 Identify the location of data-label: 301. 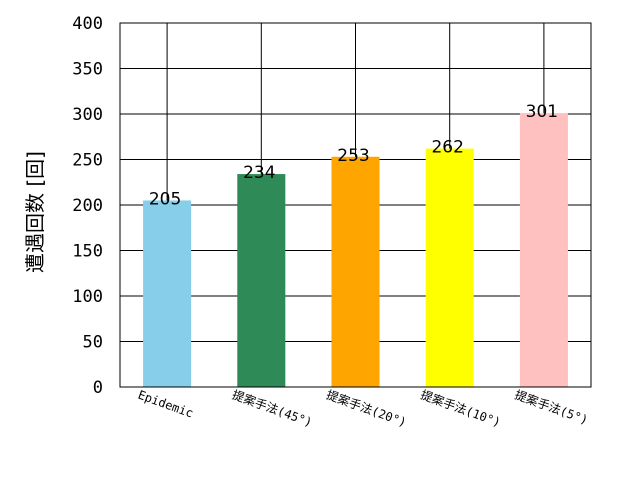
(542, 112).